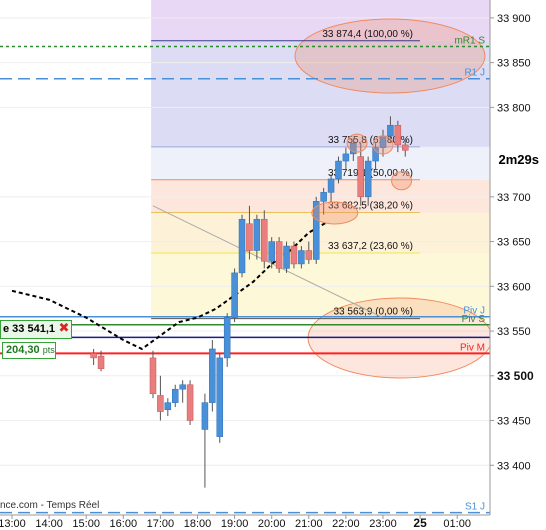 The width and height of the screenshot is (546, 530). Describe the element at coordinates (64, 328) in the screenshot. I see `close-position-icon: ✖` at that location.